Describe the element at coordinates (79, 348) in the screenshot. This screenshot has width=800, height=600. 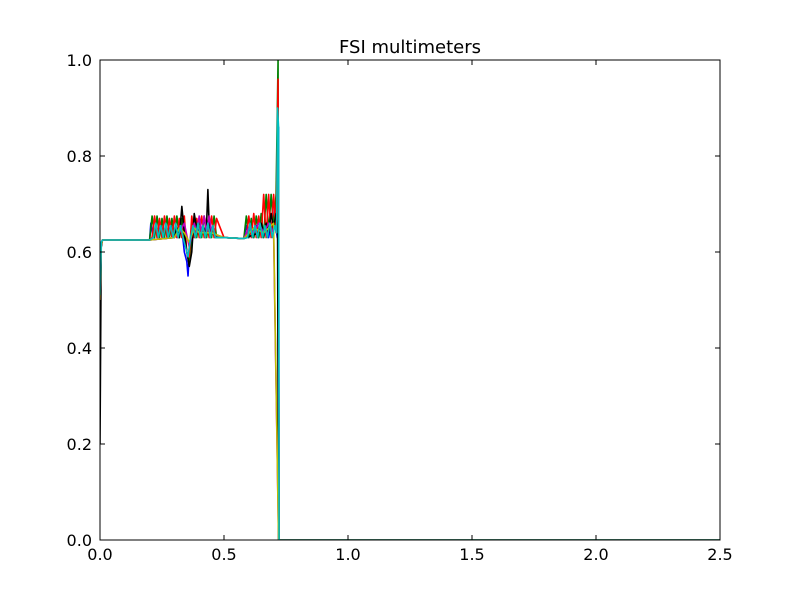
I see `y-tick-label: 0.4` at that location.